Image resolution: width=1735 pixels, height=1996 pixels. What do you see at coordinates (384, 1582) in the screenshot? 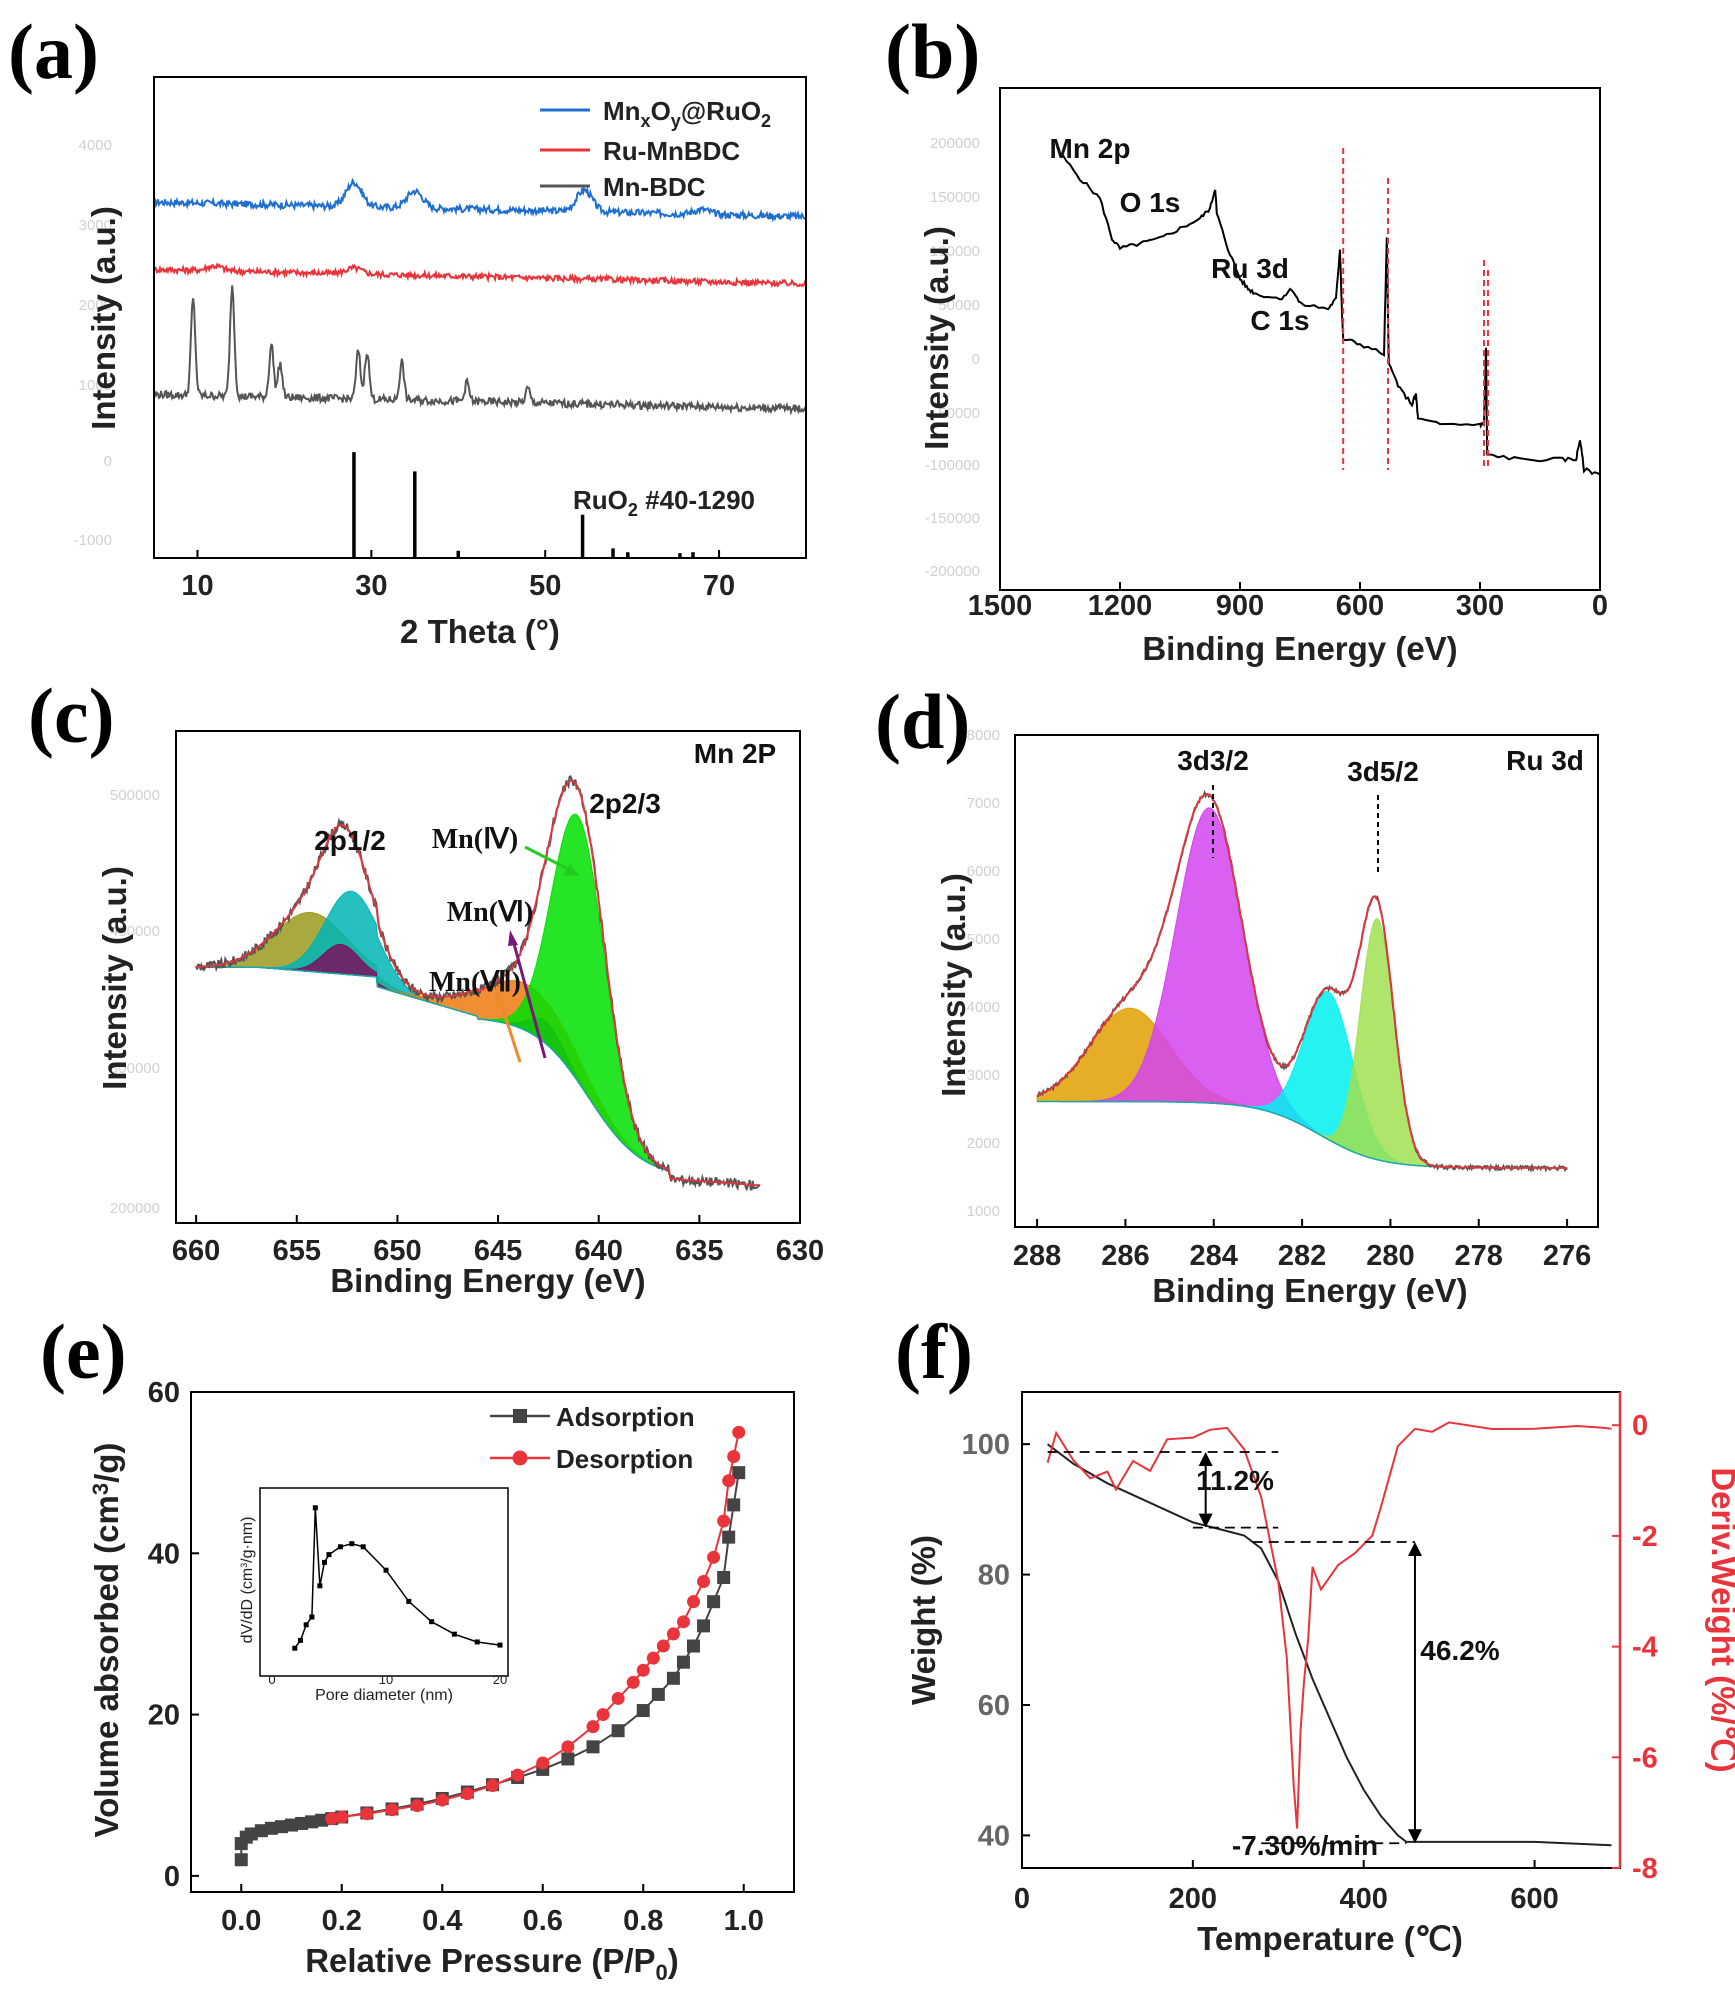
I see `pore-size-inset-frame` at bounding box center [384, 1582].